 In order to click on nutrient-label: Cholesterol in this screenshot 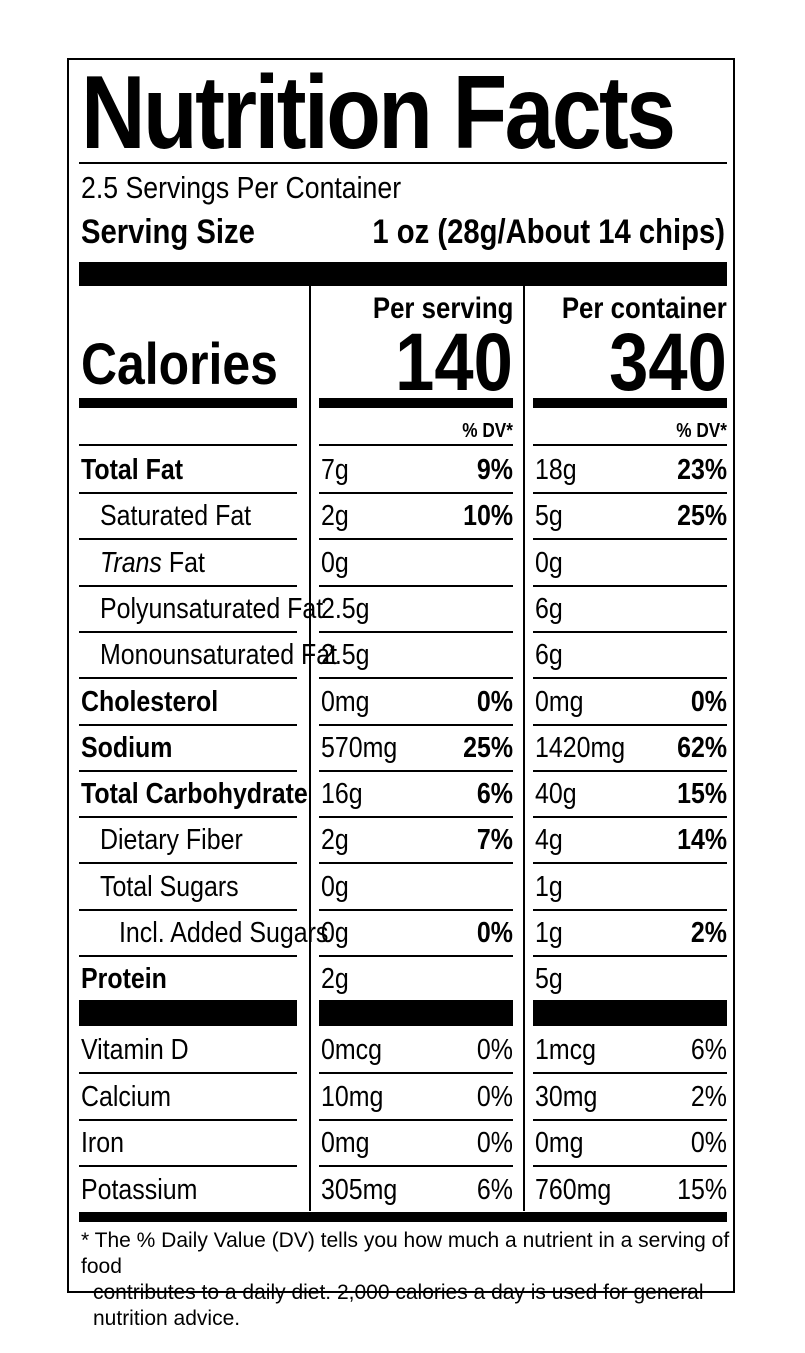, I will do `click(150, 701)`.